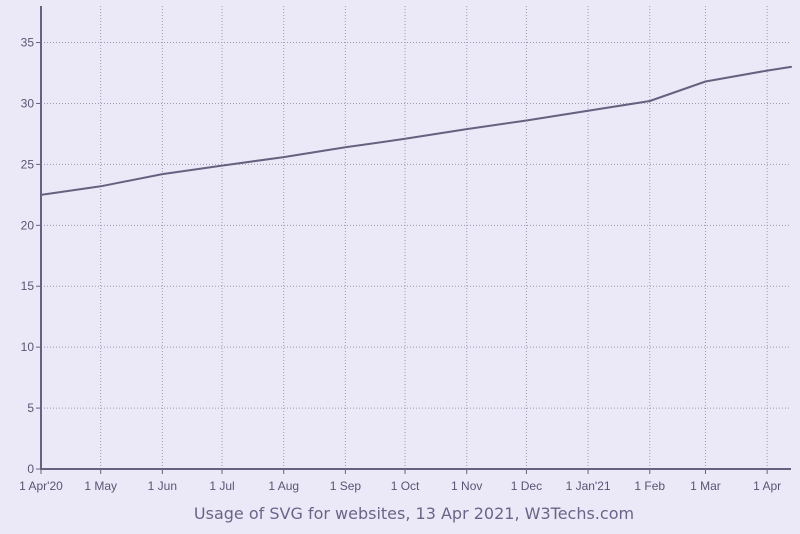 This screenshot has height=534, width=800. Describe the element at coordinates (767, 486) in the screenshot. I see `x-tick-label: 1 Apr` at that location.